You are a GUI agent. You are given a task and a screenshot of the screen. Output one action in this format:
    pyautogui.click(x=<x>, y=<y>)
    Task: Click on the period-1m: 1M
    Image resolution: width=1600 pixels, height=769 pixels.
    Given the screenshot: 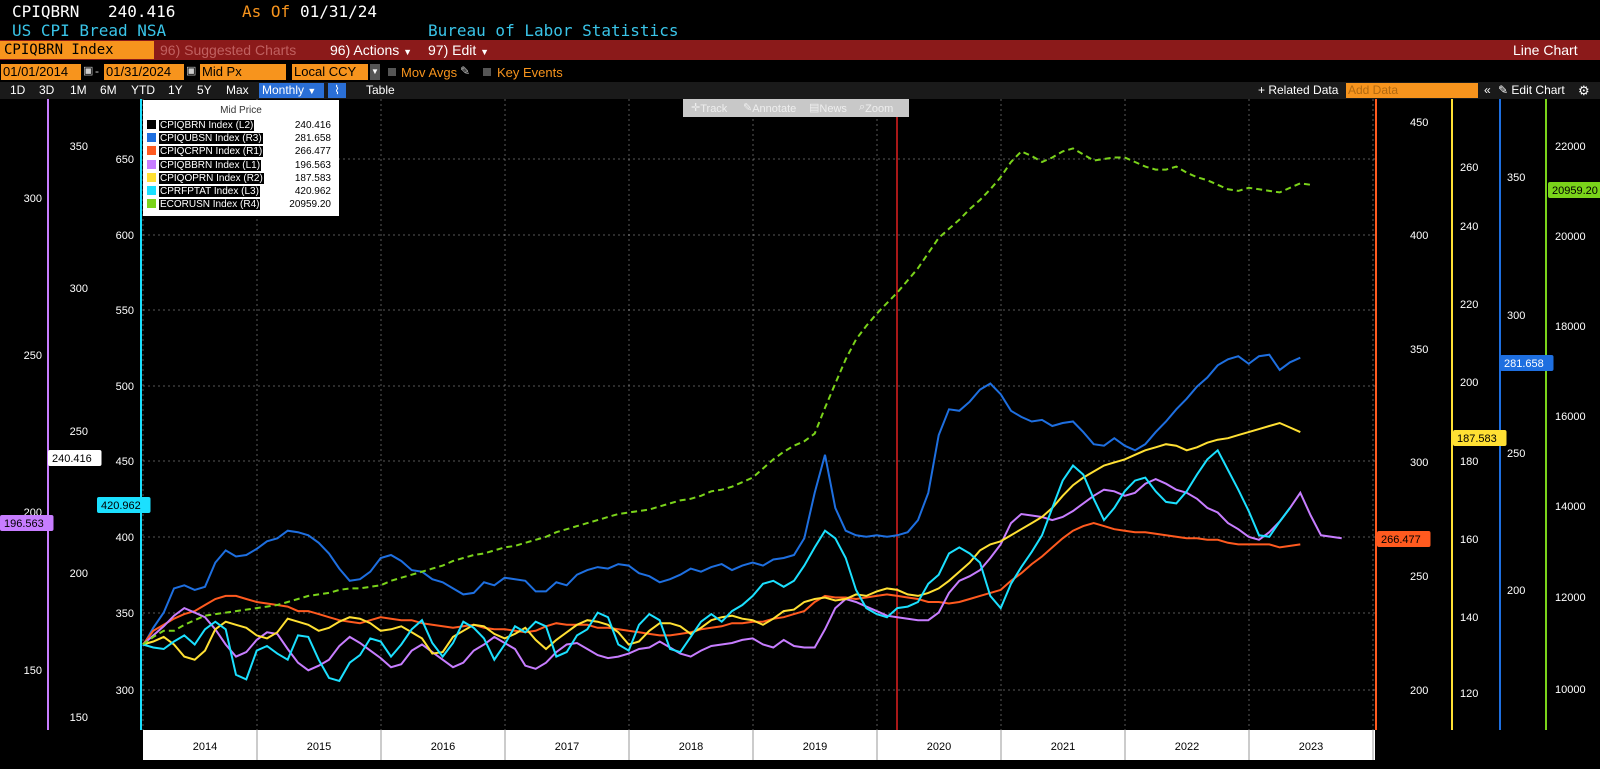 What is the action you would take?
    pyautogui.click(x=78, y=90)
    